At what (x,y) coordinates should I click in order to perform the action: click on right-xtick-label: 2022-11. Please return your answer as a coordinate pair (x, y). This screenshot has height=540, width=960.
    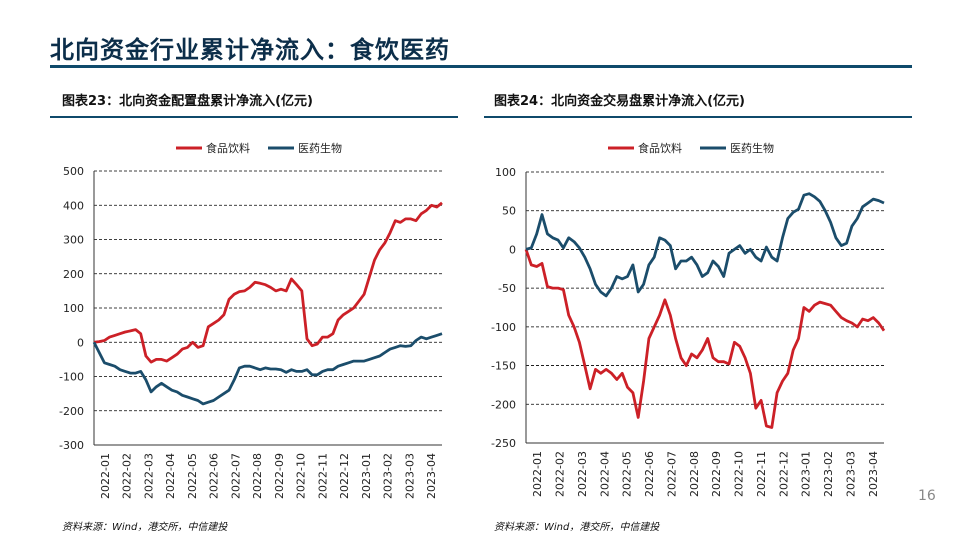
    Looking at the image, I should click on (761, 474).